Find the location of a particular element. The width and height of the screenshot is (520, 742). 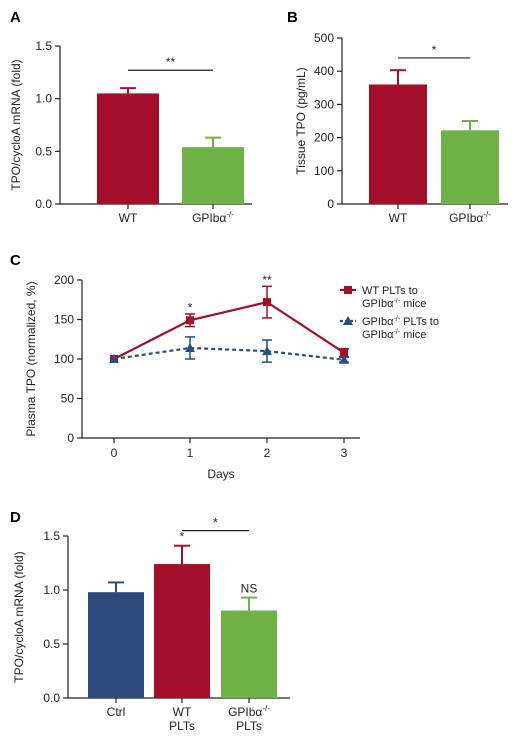

y-tick-label: 300 is located at coordinates (324, 104).